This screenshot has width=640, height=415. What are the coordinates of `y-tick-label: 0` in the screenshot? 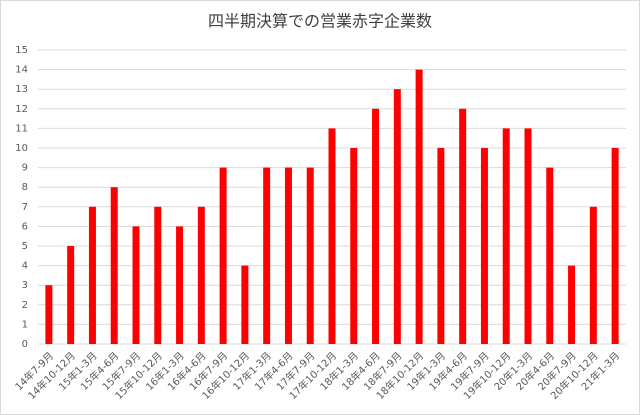 It's located at (25, 344).